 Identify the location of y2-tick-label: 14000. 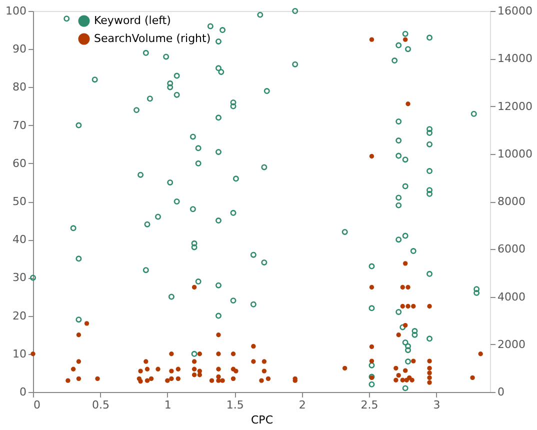
(515, 59).